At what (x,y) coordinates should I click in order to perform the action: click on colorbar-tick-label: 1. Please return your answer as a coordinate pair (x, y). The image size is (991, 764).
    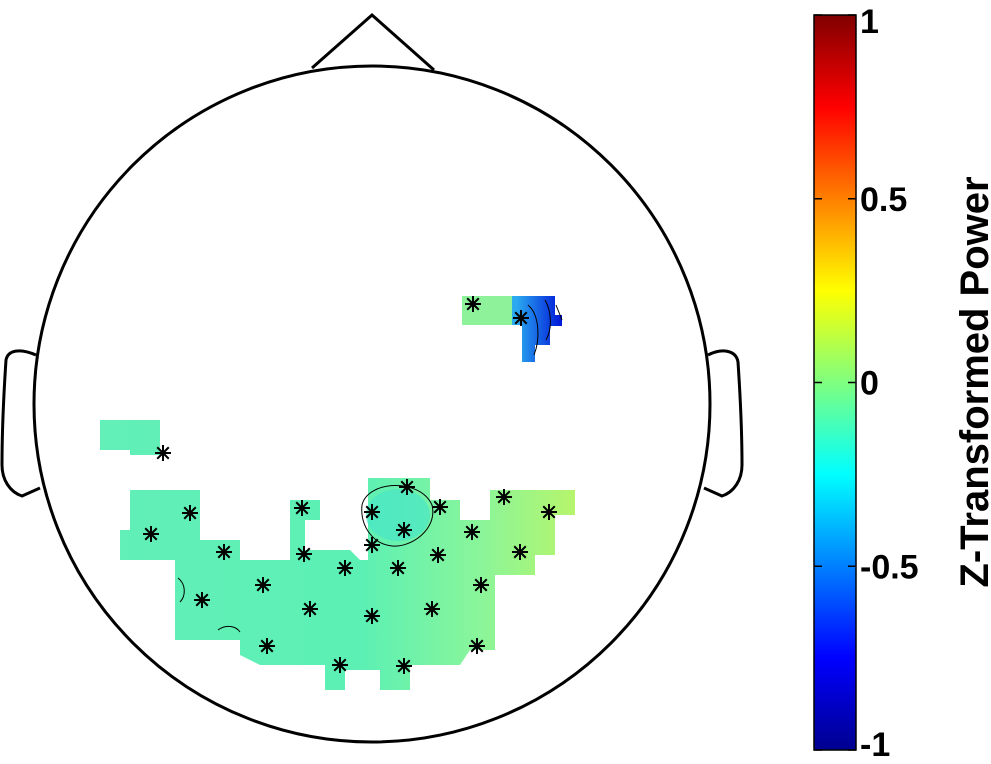
    Looking at the image, I should click on (869, 22).